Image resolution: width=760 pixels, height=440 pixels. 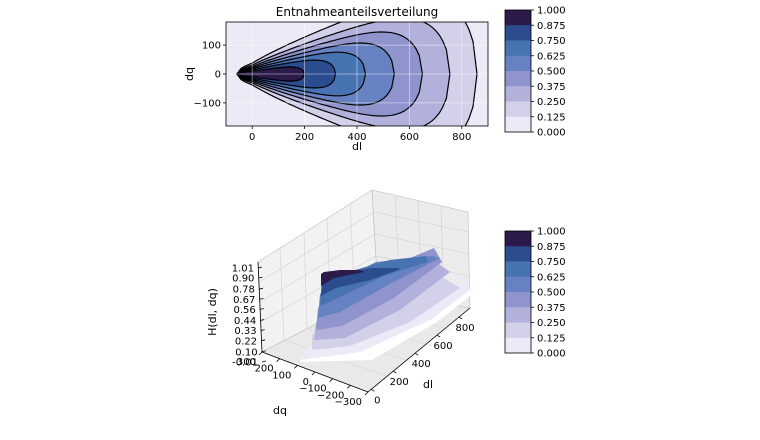 What do you see at coordinates (428, 384) in the screenshot?
I see `dl-axis-label: dl` at bounding box center [428, 384].